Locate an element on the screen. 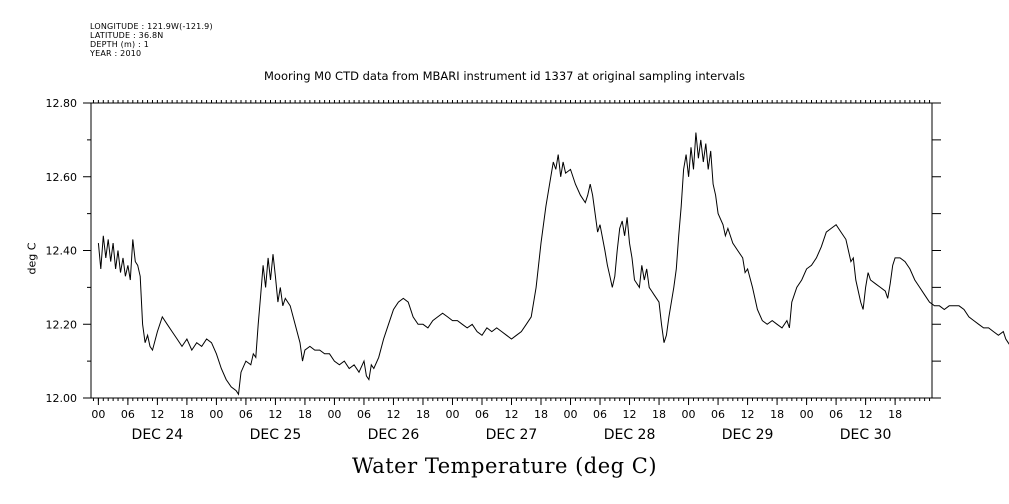 This screenshot has width=1009, height=504. y-tick-label: 12.40 is located at coordinates (62, 251).